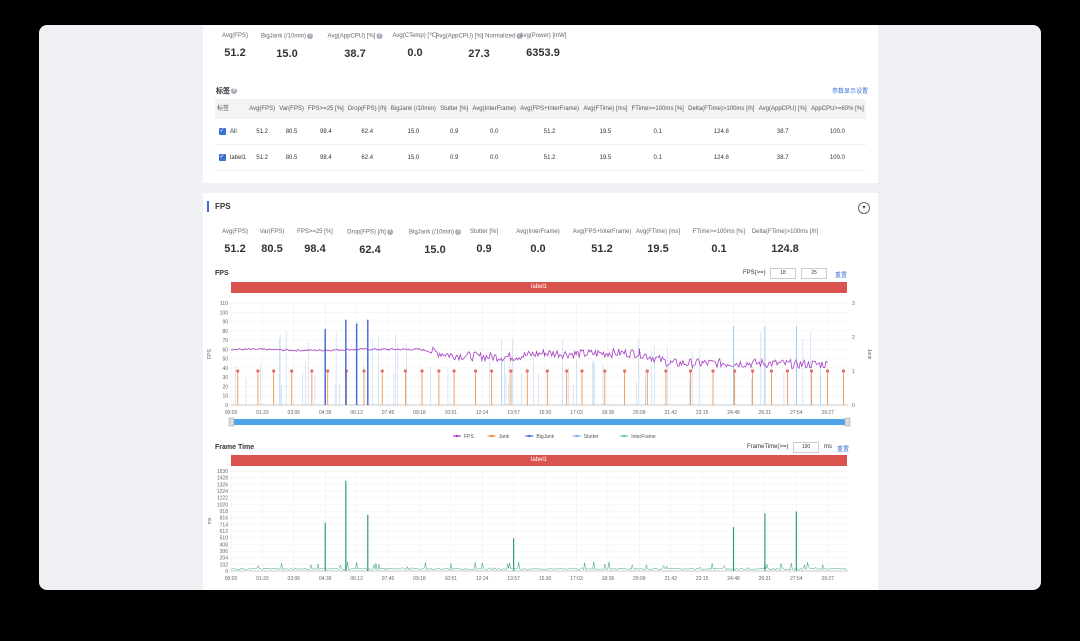 This screenshot has height=641, width=1080. I want to click on column-header: FTime>=100ms [%], so click(657, 109).